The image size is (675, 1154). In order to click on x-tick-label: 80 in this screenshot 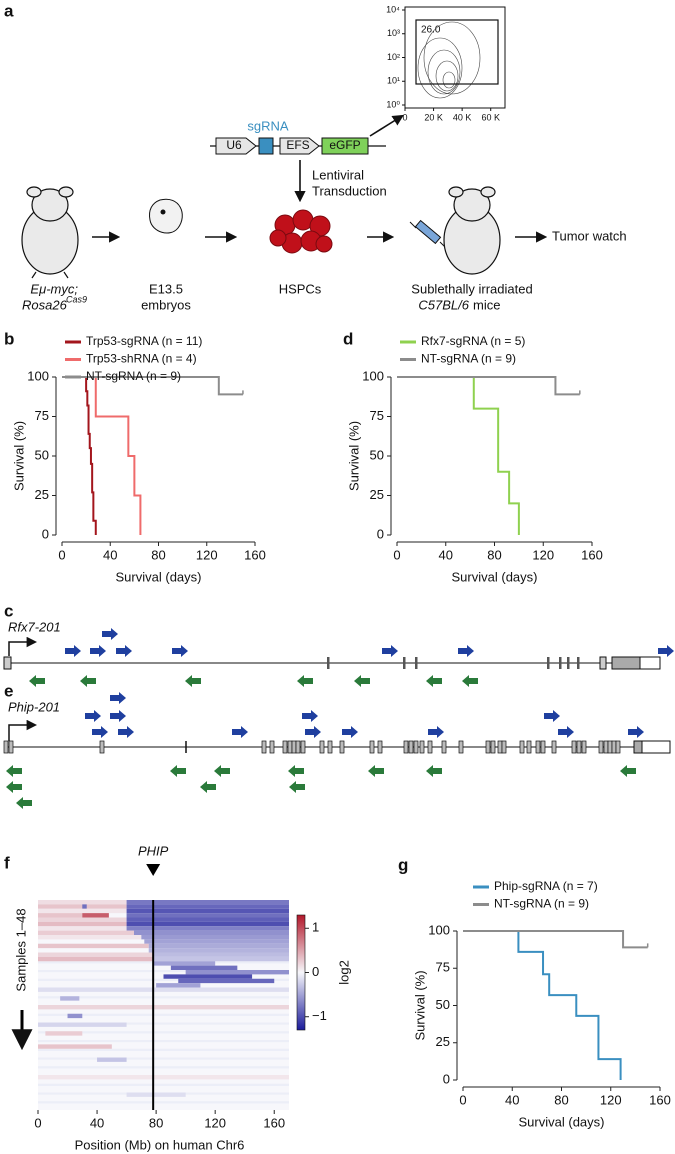, I will do `click(158, 554)`.